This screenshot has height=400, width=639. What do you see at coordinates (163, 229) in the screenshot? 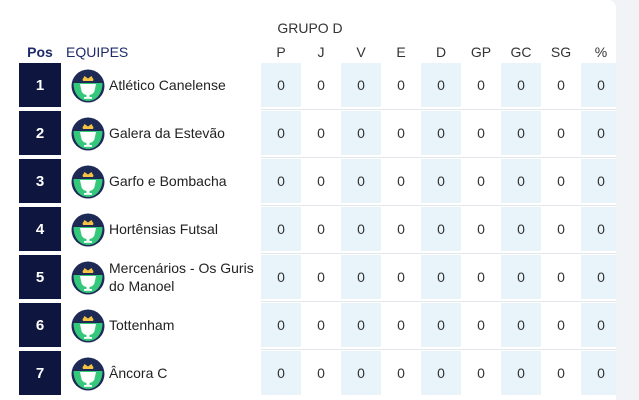
I see `team-name: Hortênsias Futsal` at bounding box center [163, 229].